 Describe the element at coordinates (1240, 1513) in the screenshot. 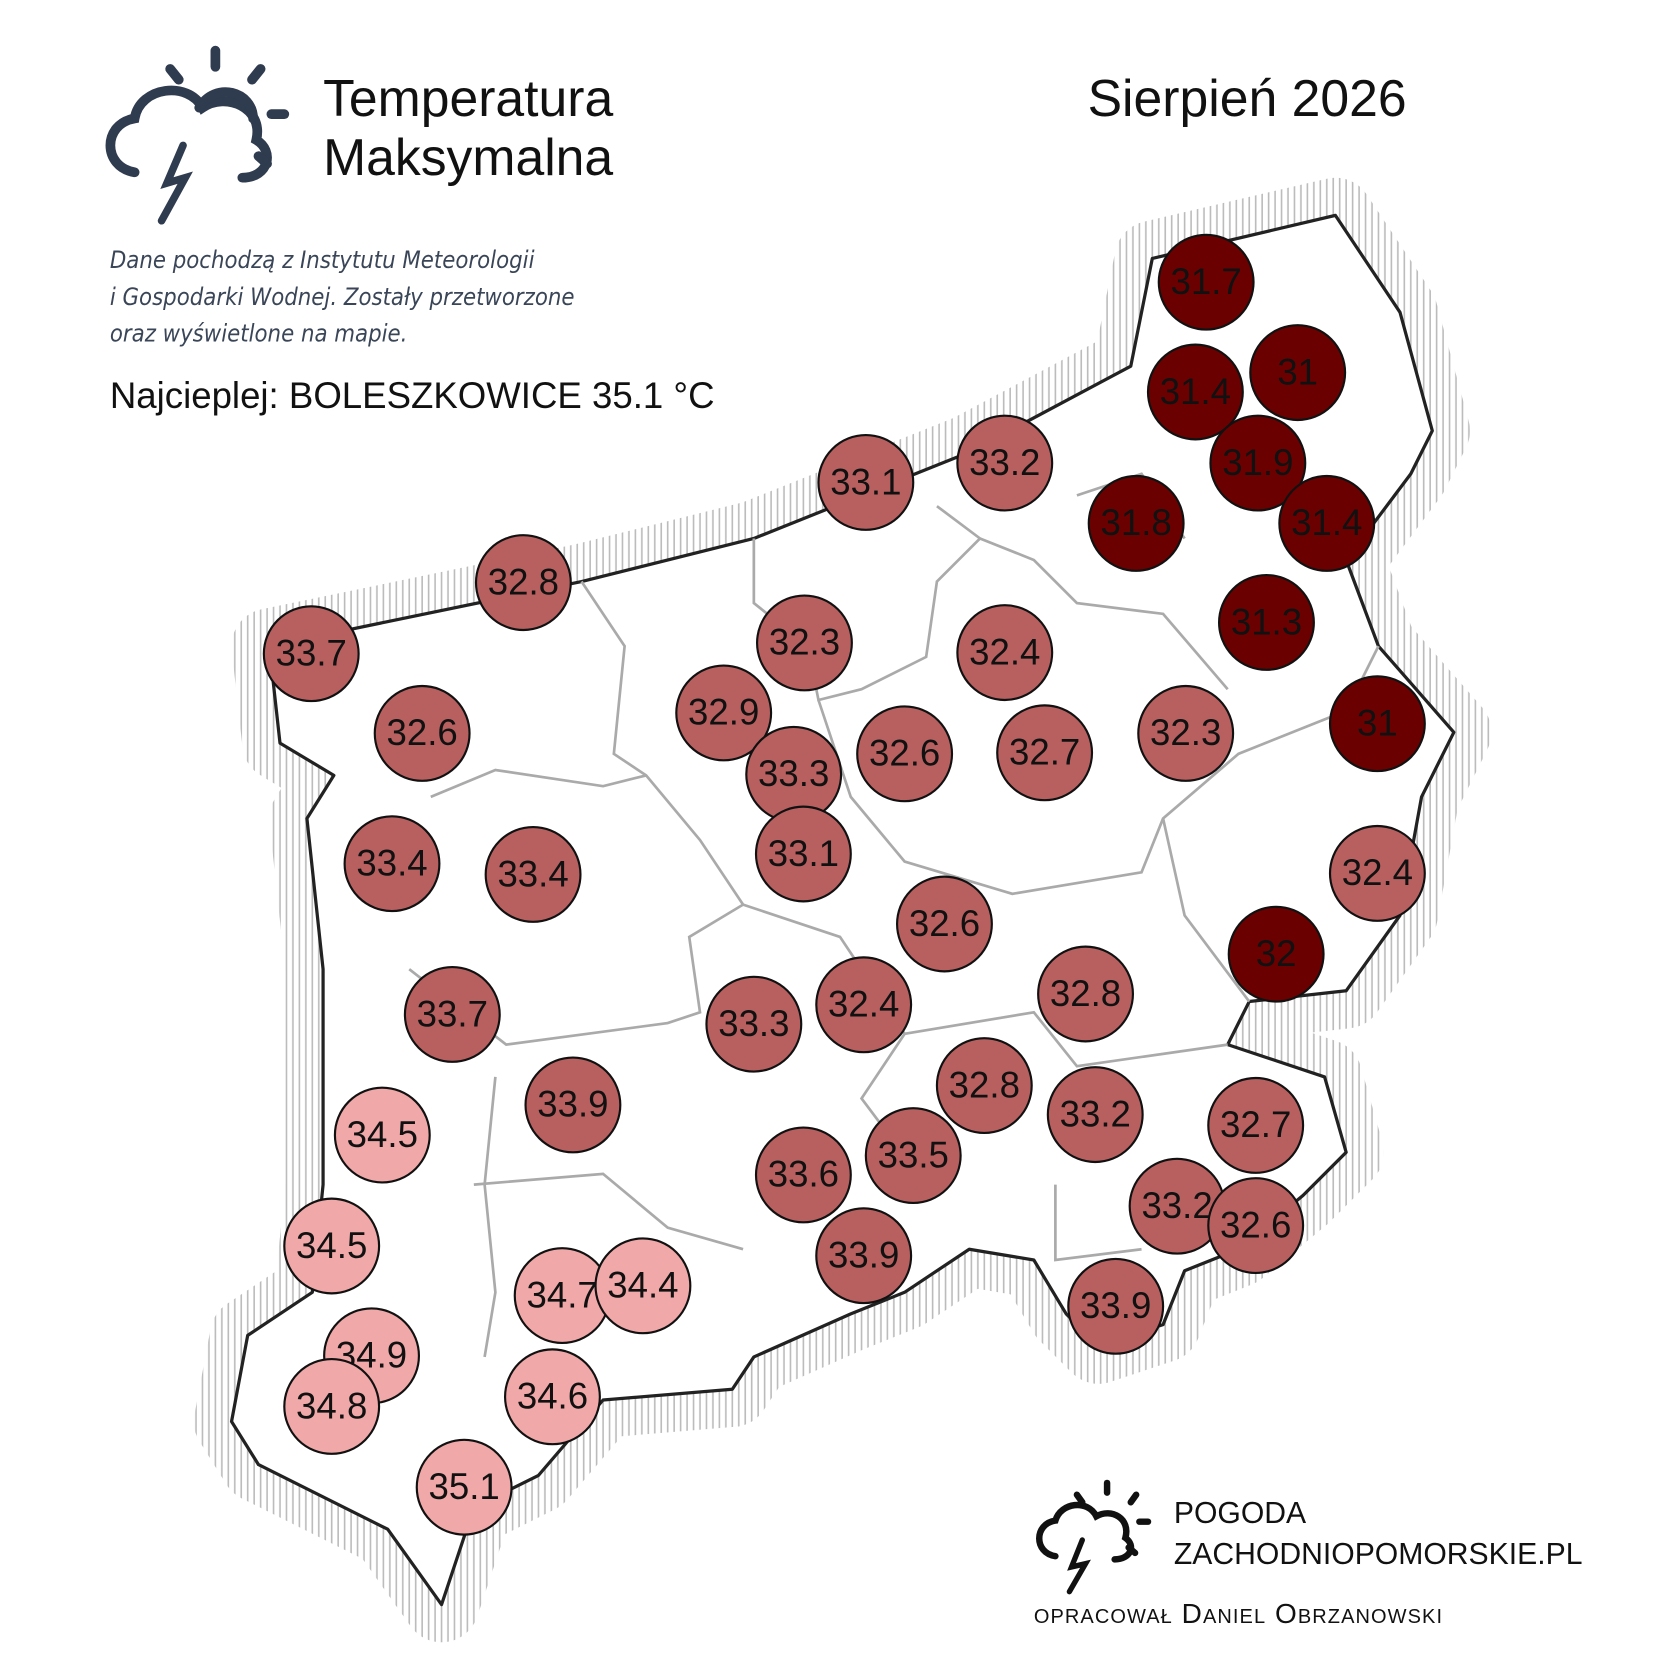

I see `brand-line: POGODA` at that location.